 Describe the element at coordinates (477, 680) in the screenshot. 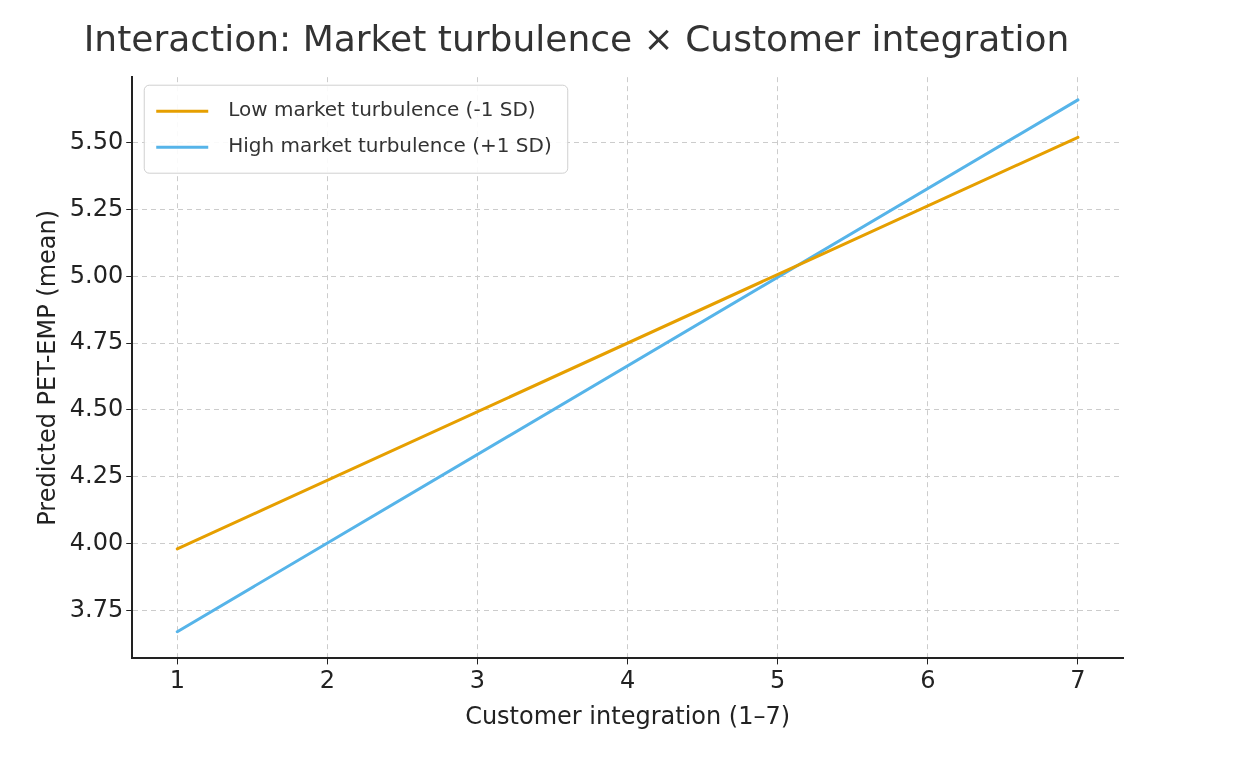

I see `x-tick-label: 3` at that location.